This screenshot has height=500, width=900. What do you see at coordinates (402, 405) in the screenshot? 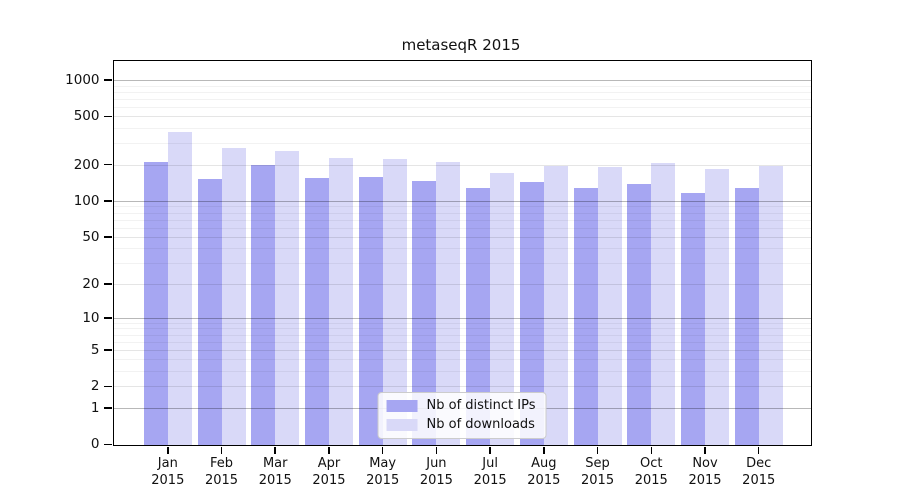
I see `legend-swatch-distinct-ips` at bounding box center [402, 405].